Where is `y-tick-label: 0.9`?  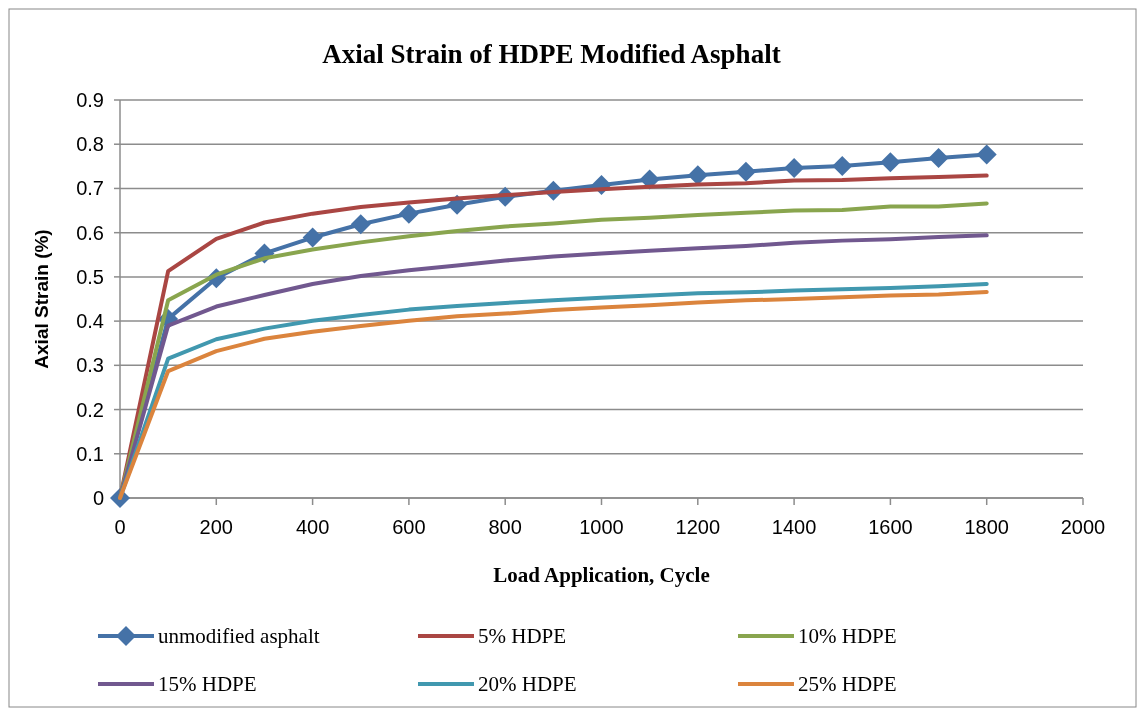
y-tick-label: 0.9 is located at coordinates (90, 100).